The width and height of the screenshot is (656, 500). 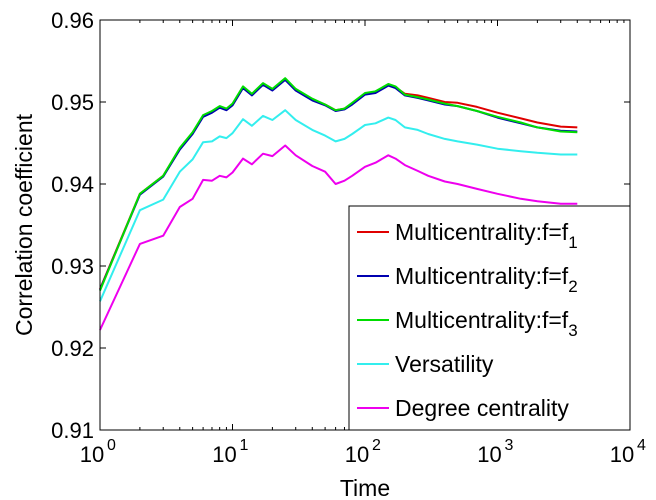 I want to click on x-tick-exponent: 2, so click(x=376, y=445).